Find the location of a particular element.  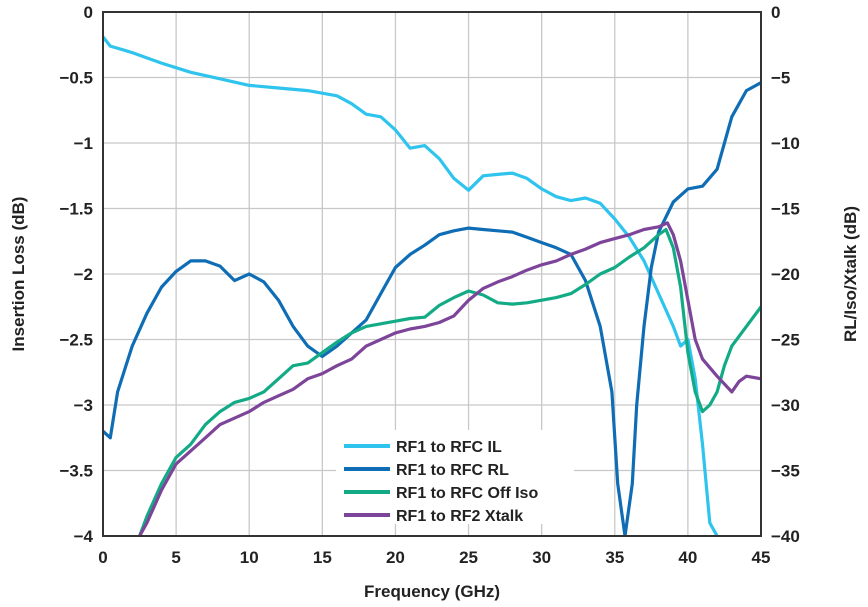

y-axis-left-ticks: 0 −0.5 −1 −1.5 −2 −2.5 −3 −3.5 −4 is located at coordinates (76, 274).